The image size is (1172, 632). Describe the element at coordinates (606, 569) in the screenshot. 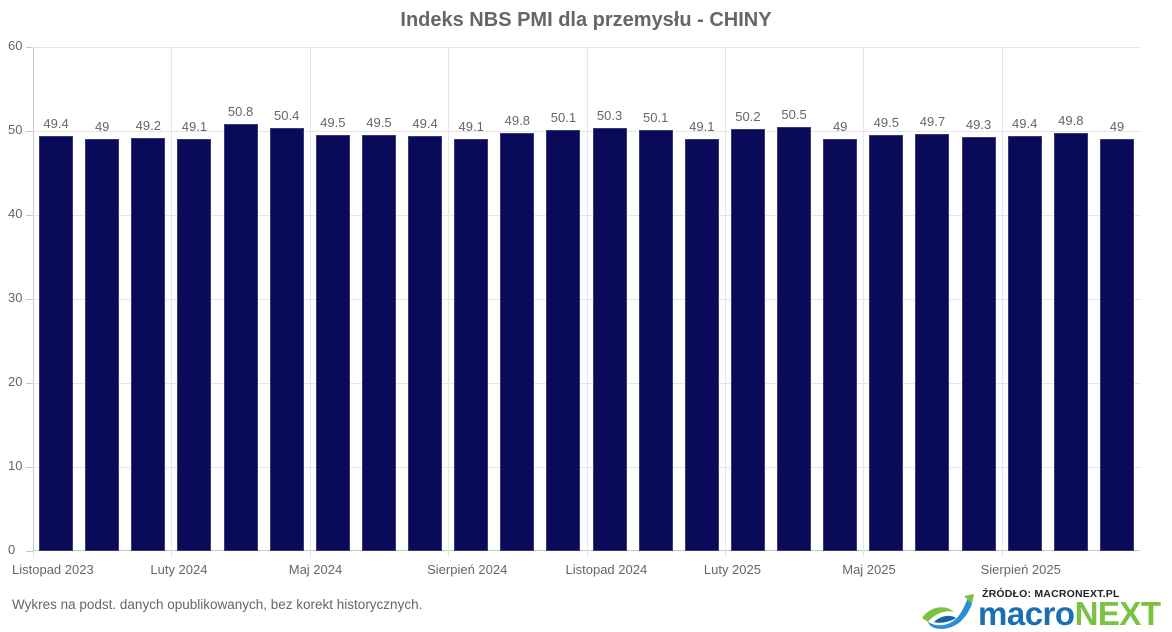

I see `x-tick-label: Listopad 2024` at that location.